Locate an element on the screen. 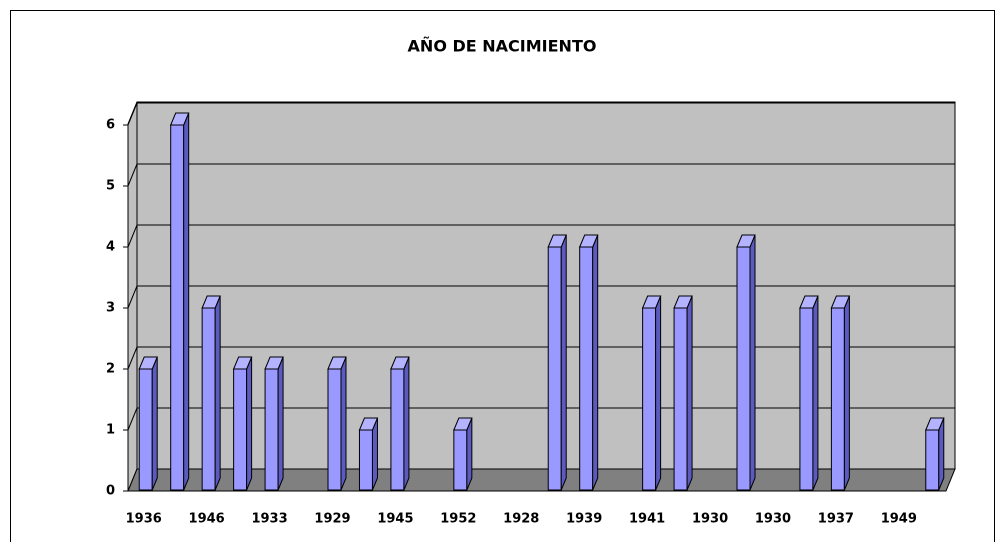 The image size is (1008, 542). x-tick-label: 1937 is located at coordinates (836, 519).